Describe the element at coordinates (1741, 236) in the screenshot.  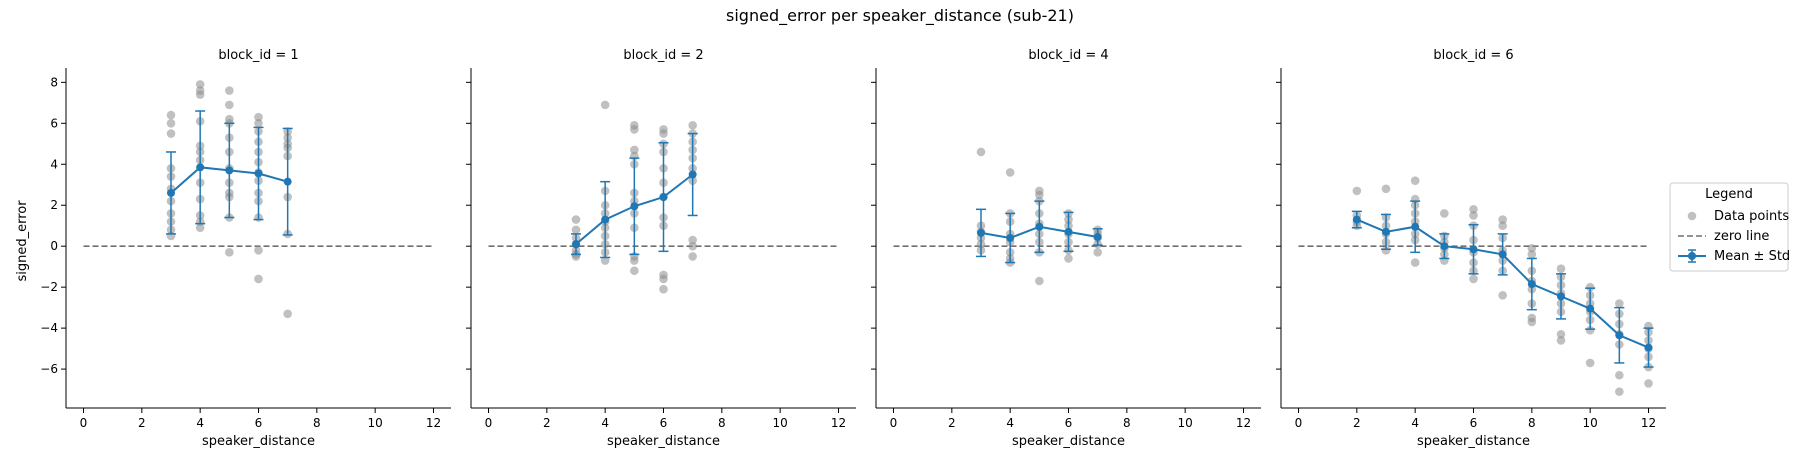
I see `legend-item-label: zero line` at that location.